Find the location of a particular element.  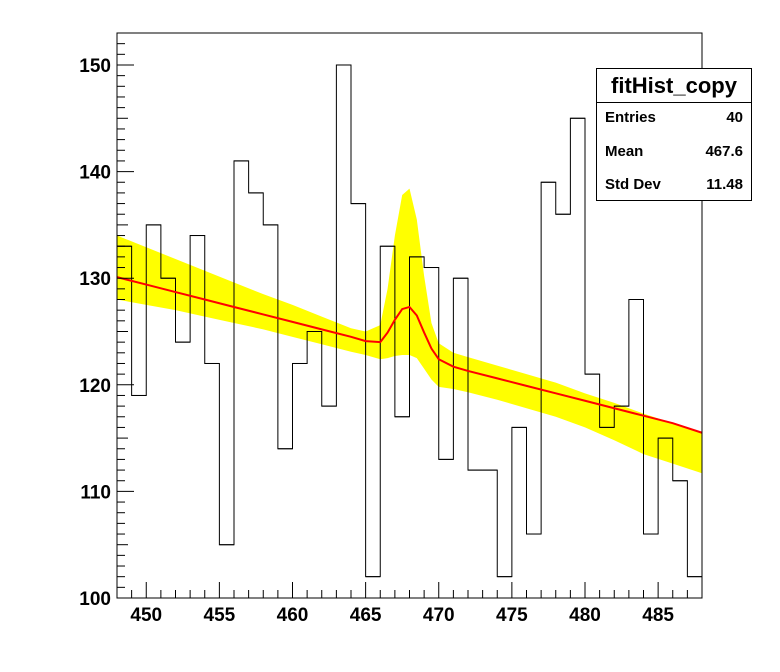

stats-label-mean: Mean is located at coordinates (624, 151).